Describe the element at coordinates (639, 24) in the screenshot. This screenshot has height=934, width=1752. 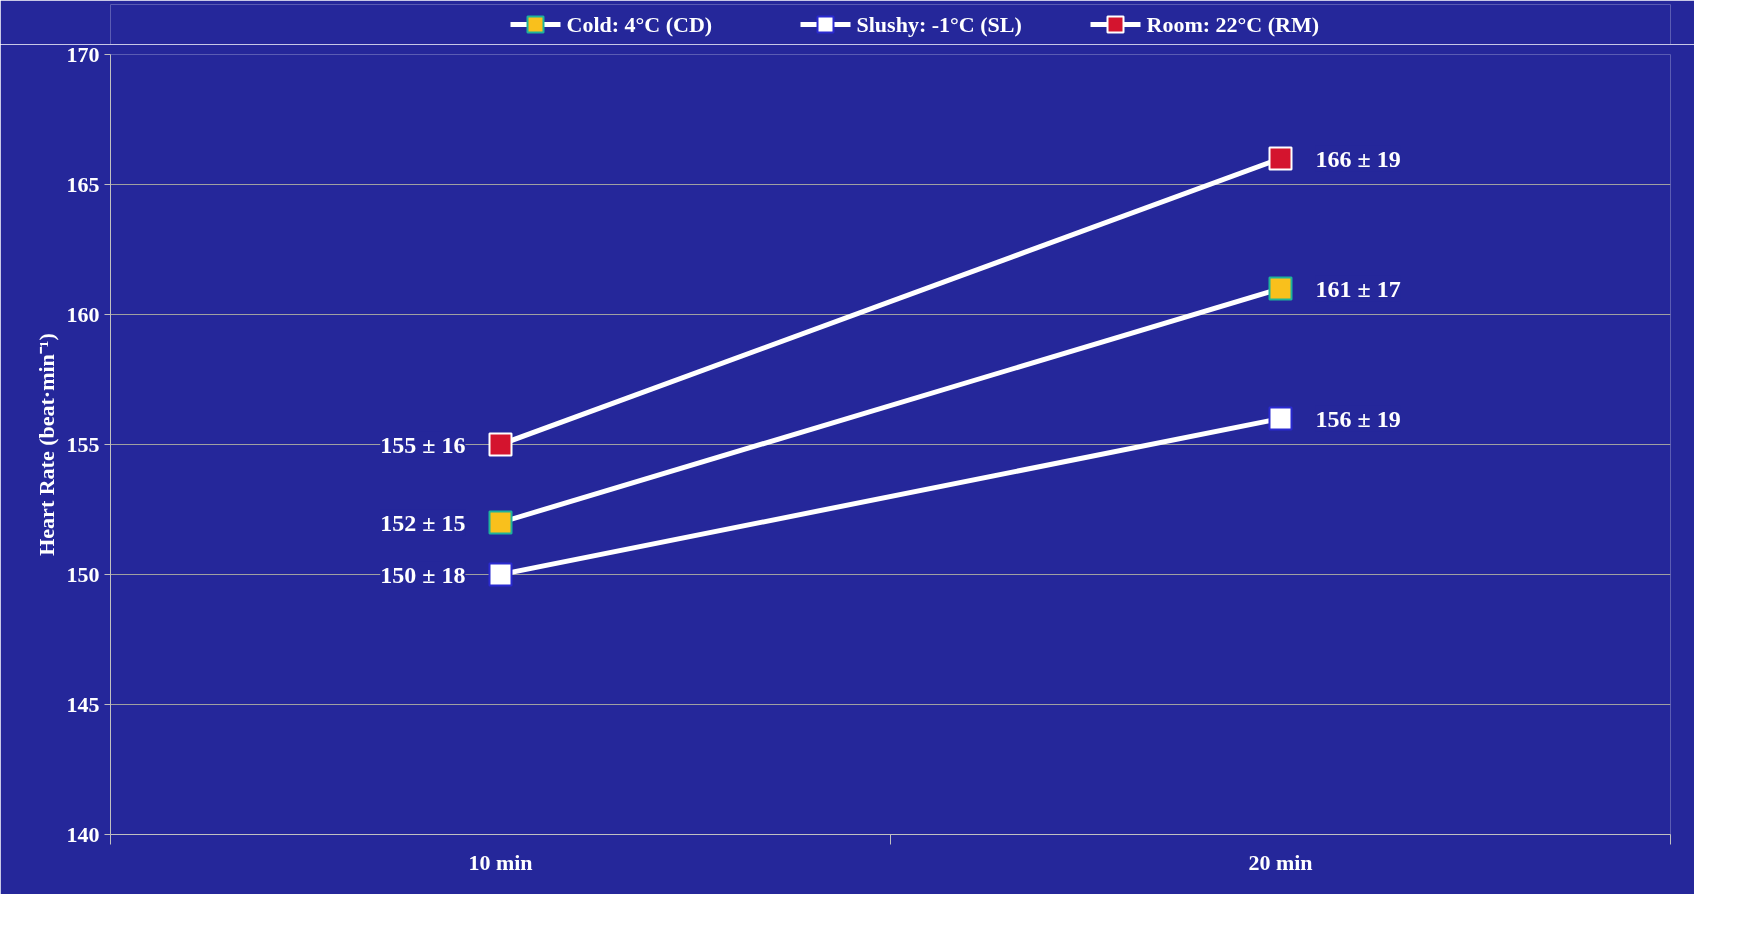
I see `legend-label: Cold: 4°C (CD)` at that location.